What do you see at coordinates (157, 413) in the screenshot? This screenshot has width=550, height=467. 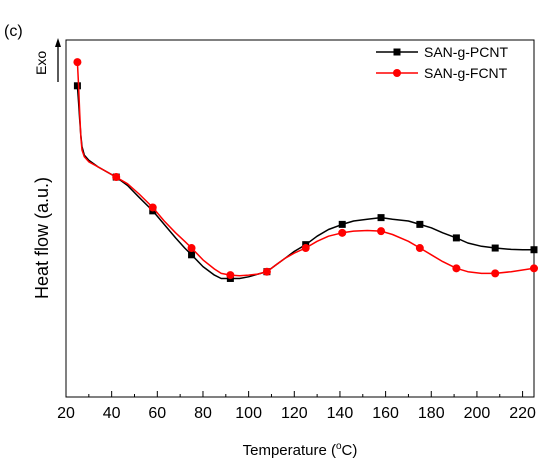 I see `x-tick-label: 60` at bounding box center [157, 413].